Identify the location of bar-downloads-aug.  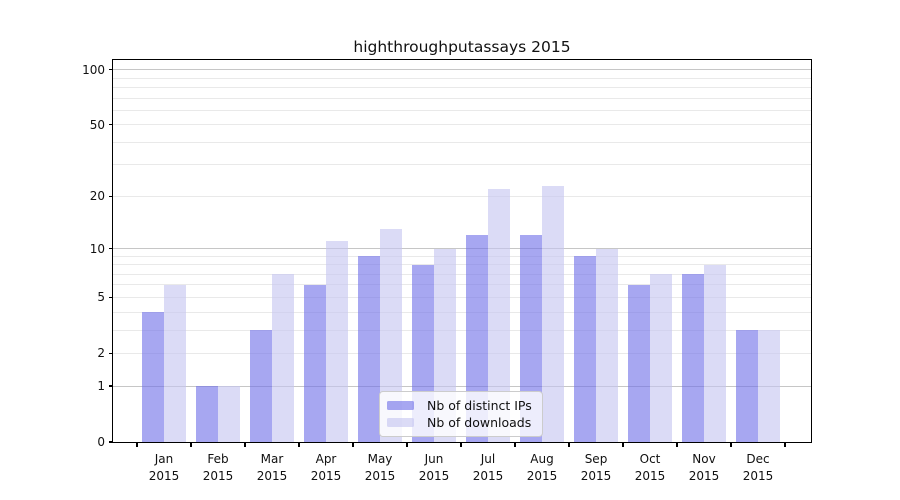
(553, 313).